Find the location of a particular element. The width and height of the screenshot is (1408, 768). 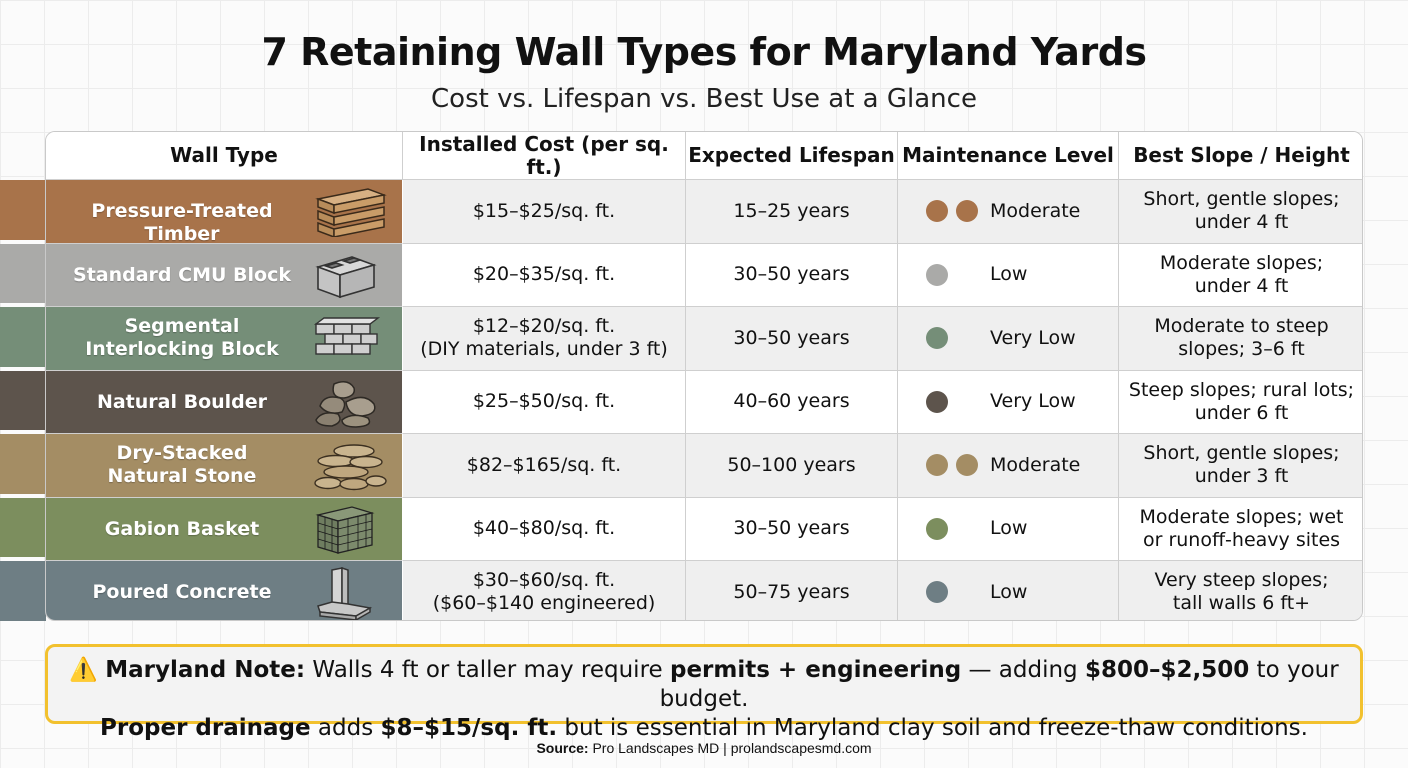

header-maintenance-level: Maintenance Level is located at coordinates (1008, 156).